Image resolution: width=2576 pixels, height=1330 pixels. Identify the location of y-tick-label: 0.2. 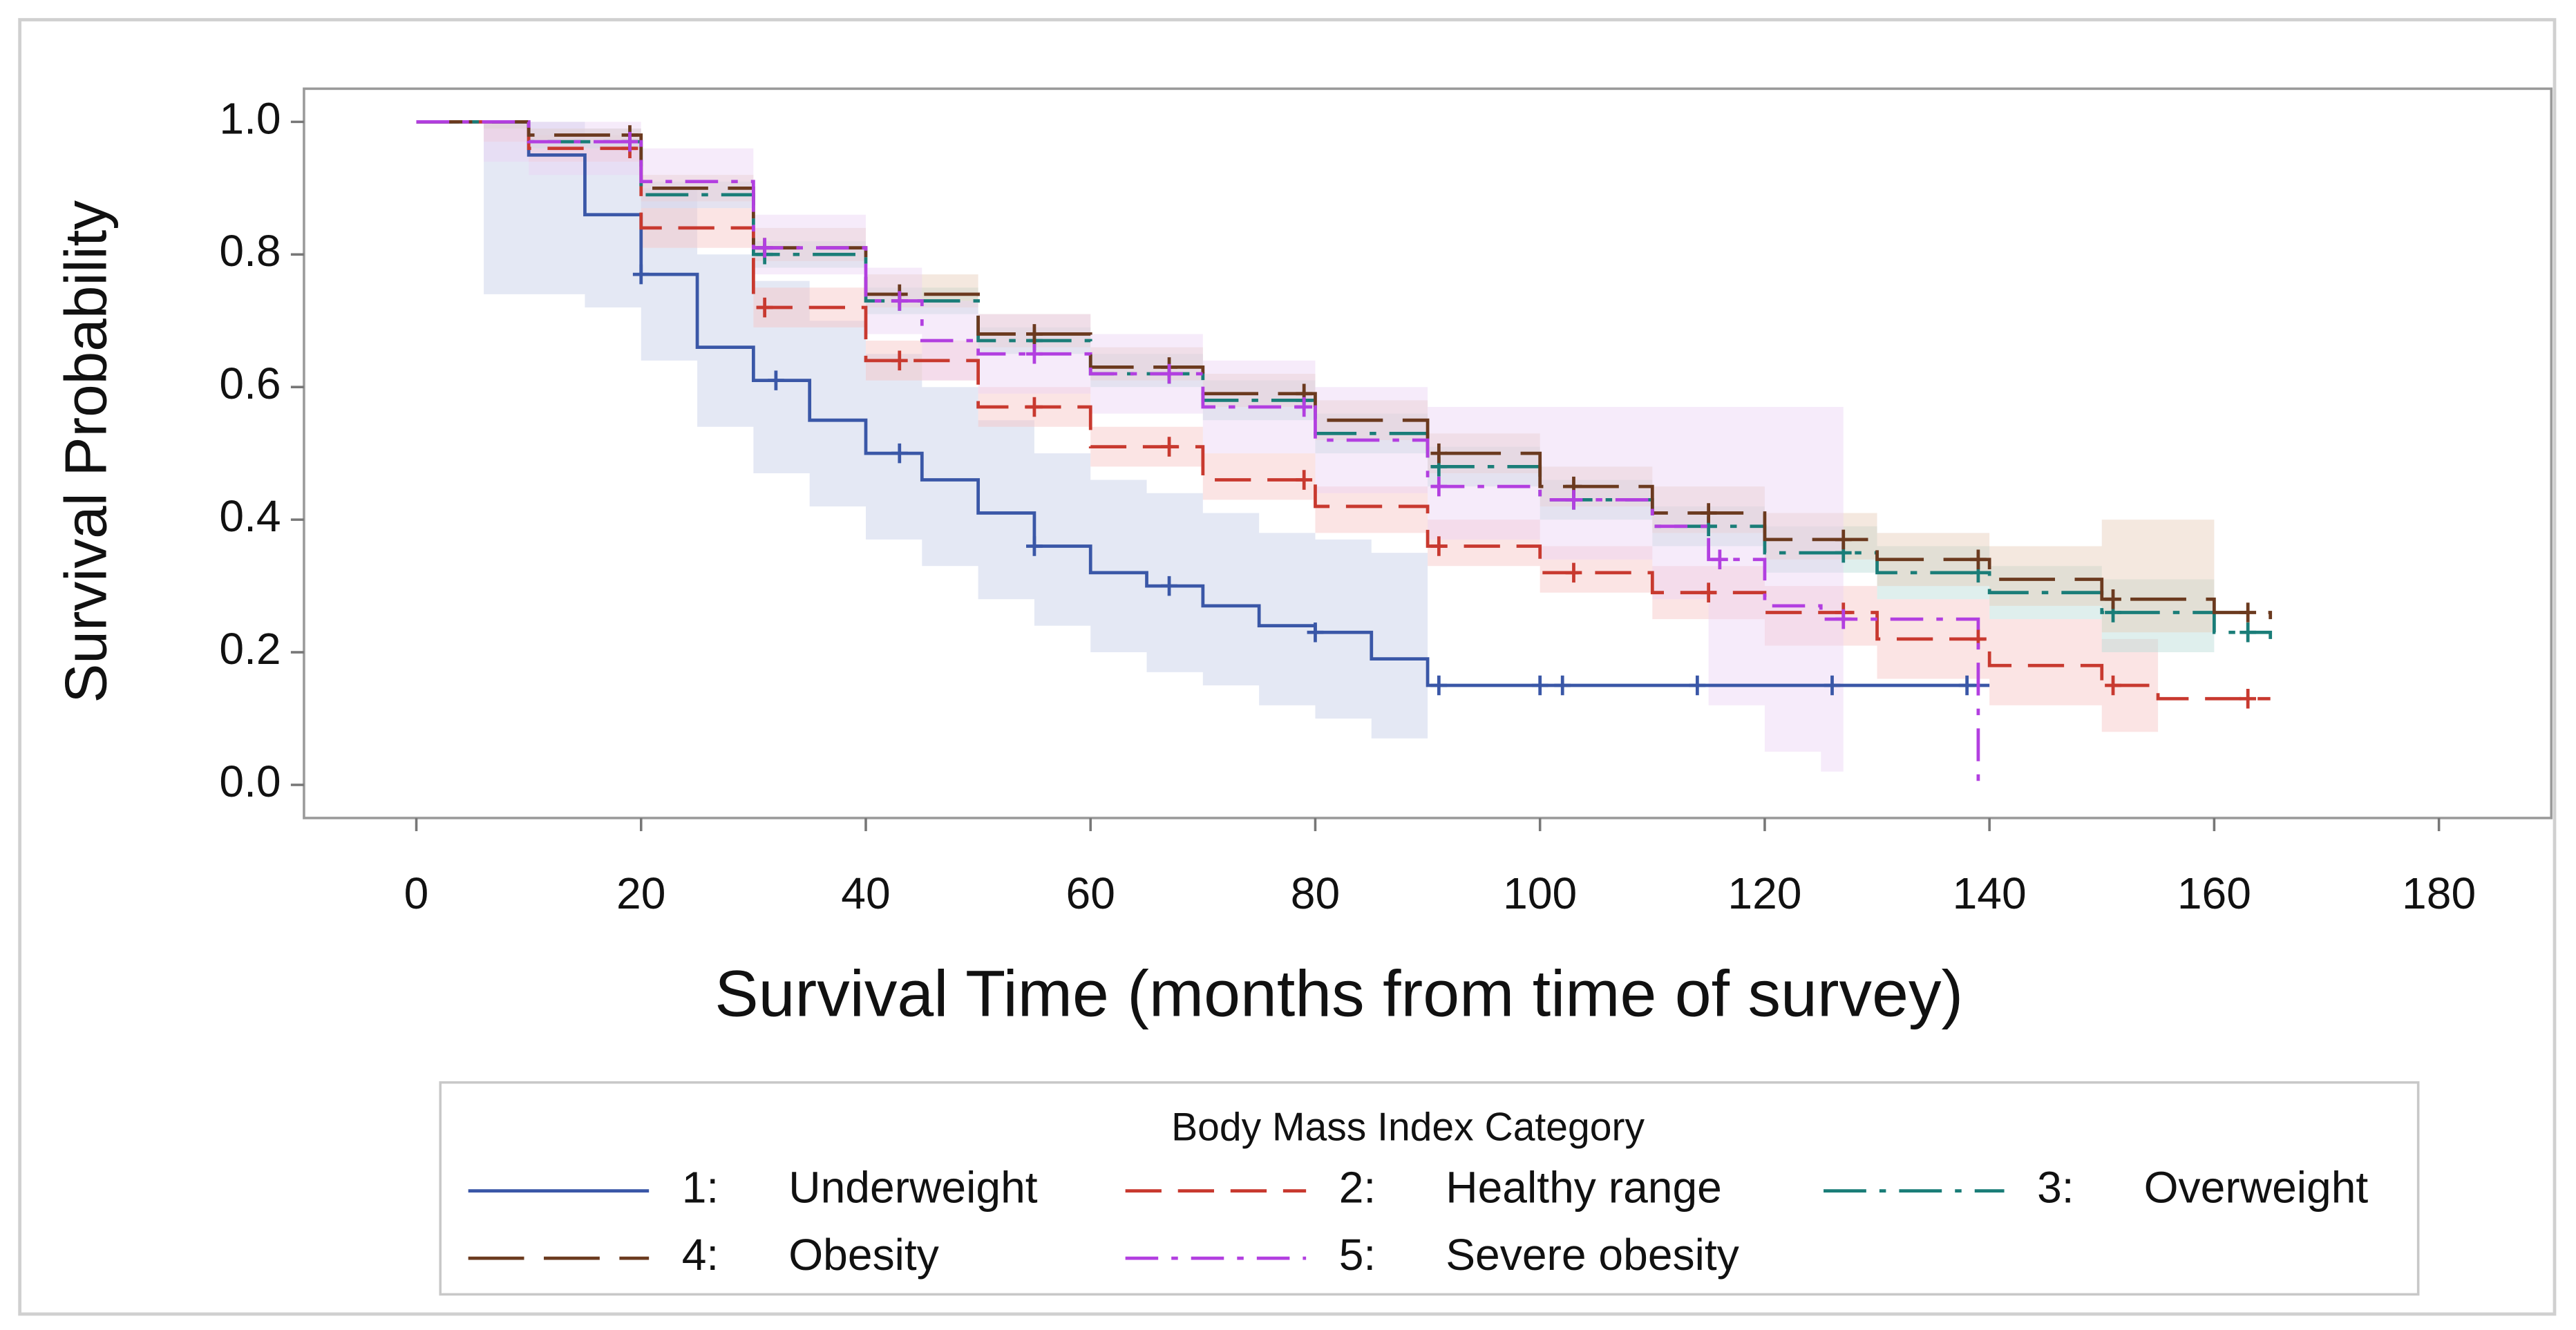
(250, 649).